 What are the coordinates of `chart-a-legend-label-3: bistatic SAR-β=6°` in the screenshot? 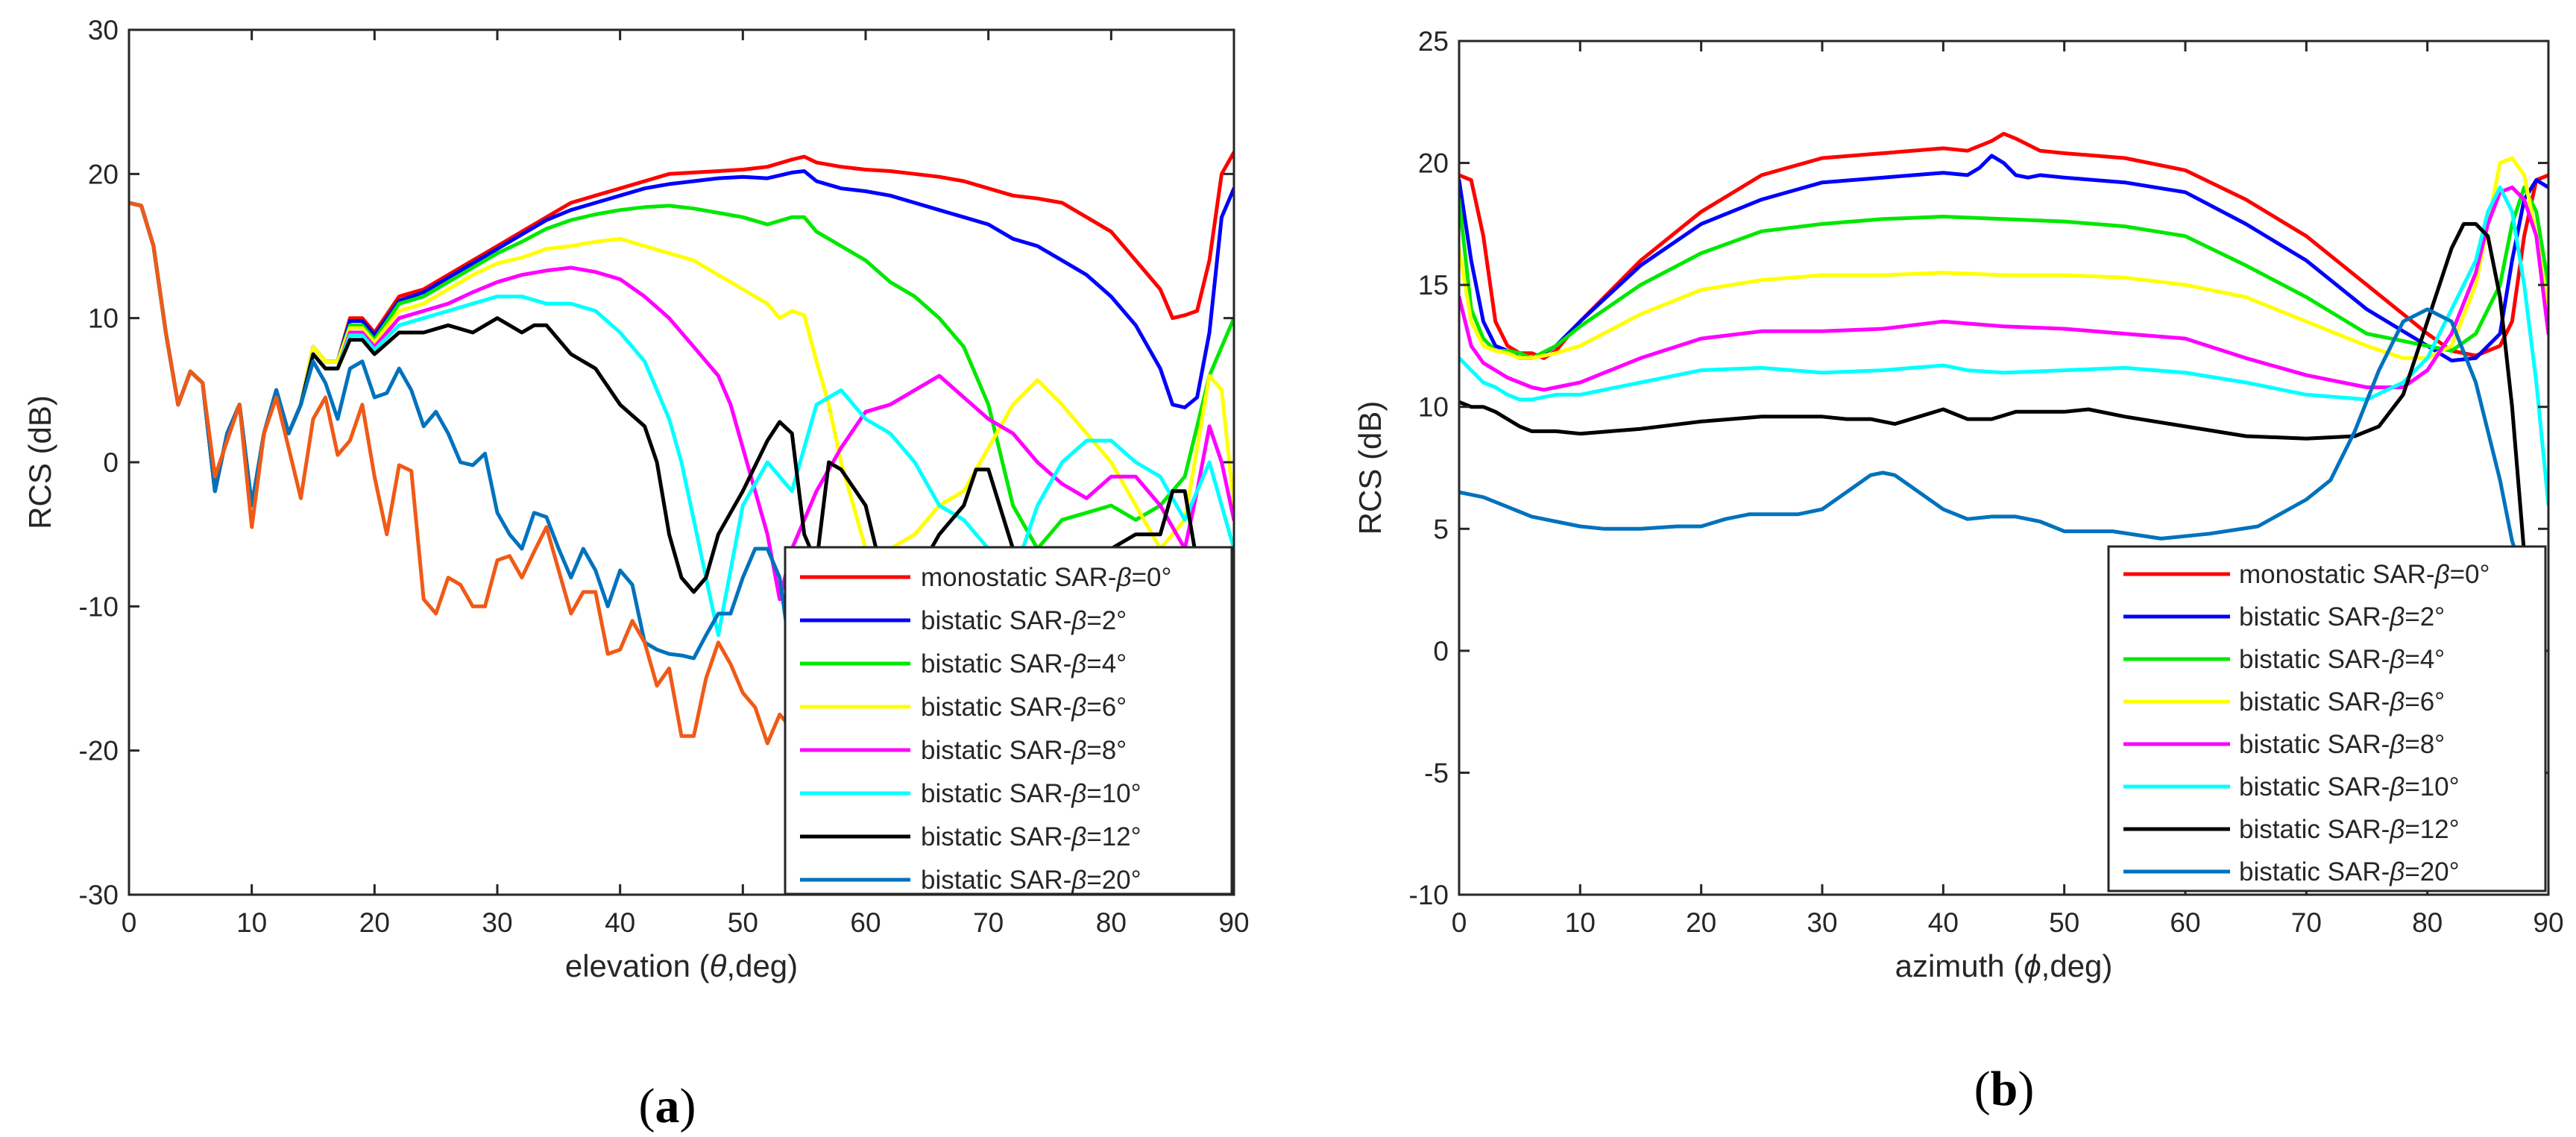 It's located at (1024, 707).